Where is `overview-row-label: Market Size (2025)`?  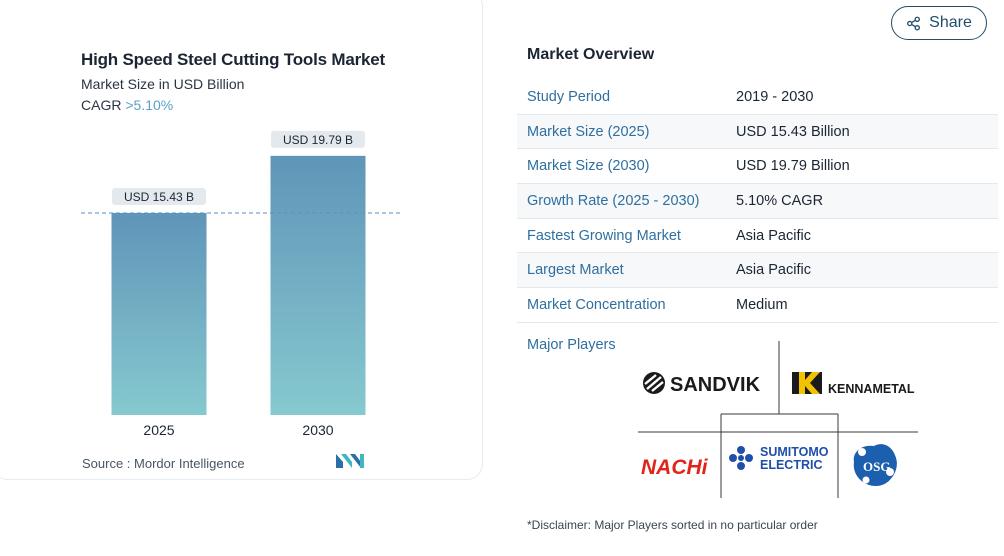 overview-row-label: Market Size (2025) is located at coordinates (588, 131).